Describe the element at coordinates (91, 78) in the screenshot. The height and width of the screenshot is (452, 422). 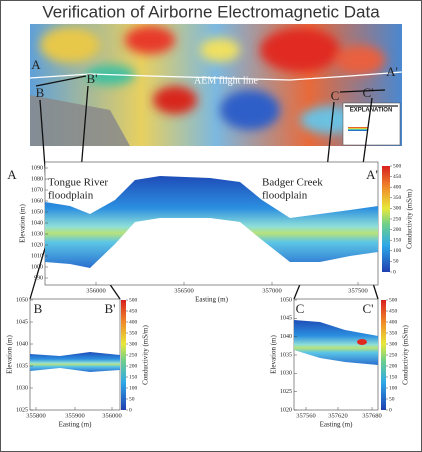
I see `map-point: B'` at that location.